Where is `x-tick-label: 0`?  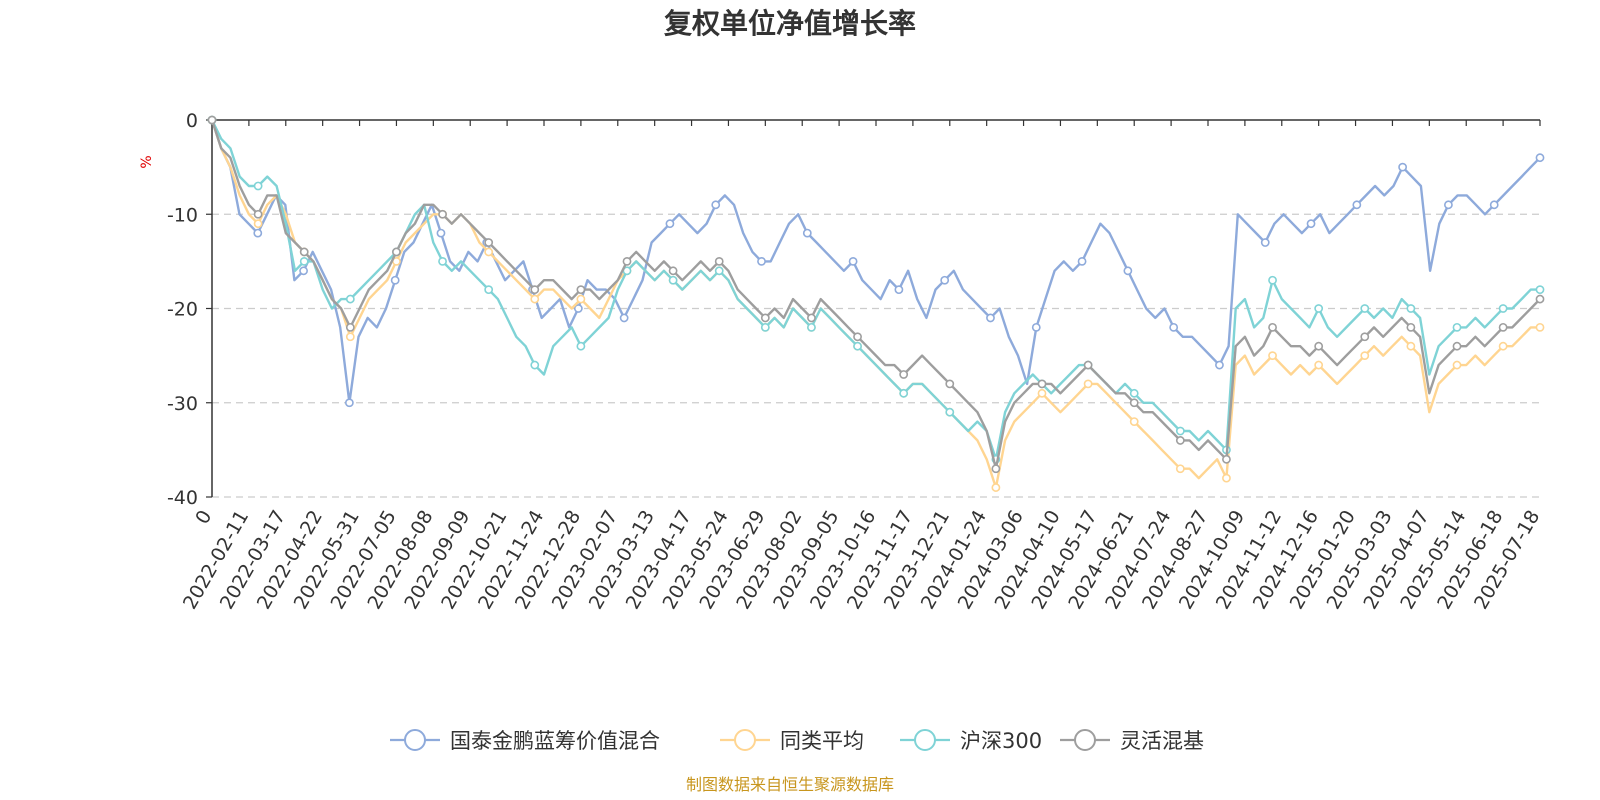 x-tick-label: 0 is located at coordinates (203, 517).